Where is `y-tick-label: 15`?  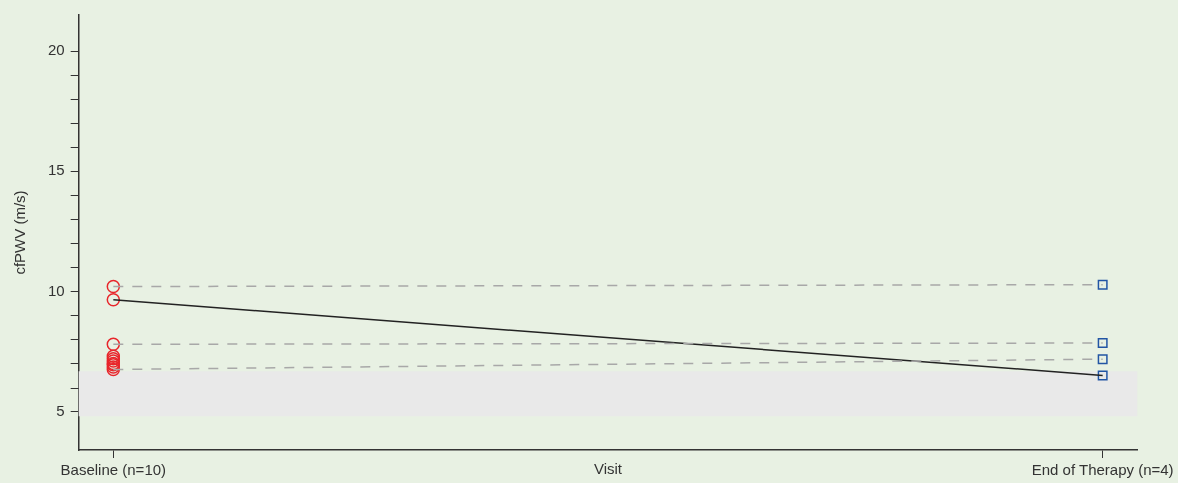
y-tick-label: 15 is located at coordinates (56, 170).